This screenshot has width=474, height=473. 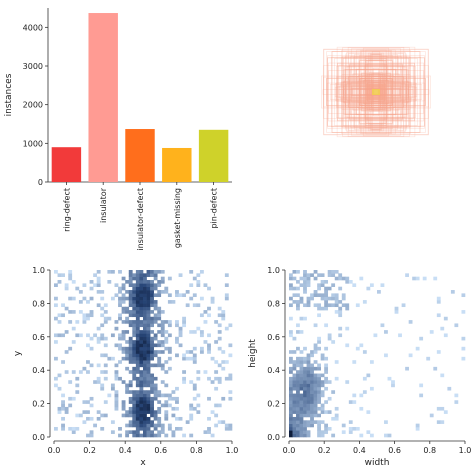 What do you see at coordinates (125, 450) in the screenshot?
I see `x-tick-label: 0.4` at bounding box center [125, 450].